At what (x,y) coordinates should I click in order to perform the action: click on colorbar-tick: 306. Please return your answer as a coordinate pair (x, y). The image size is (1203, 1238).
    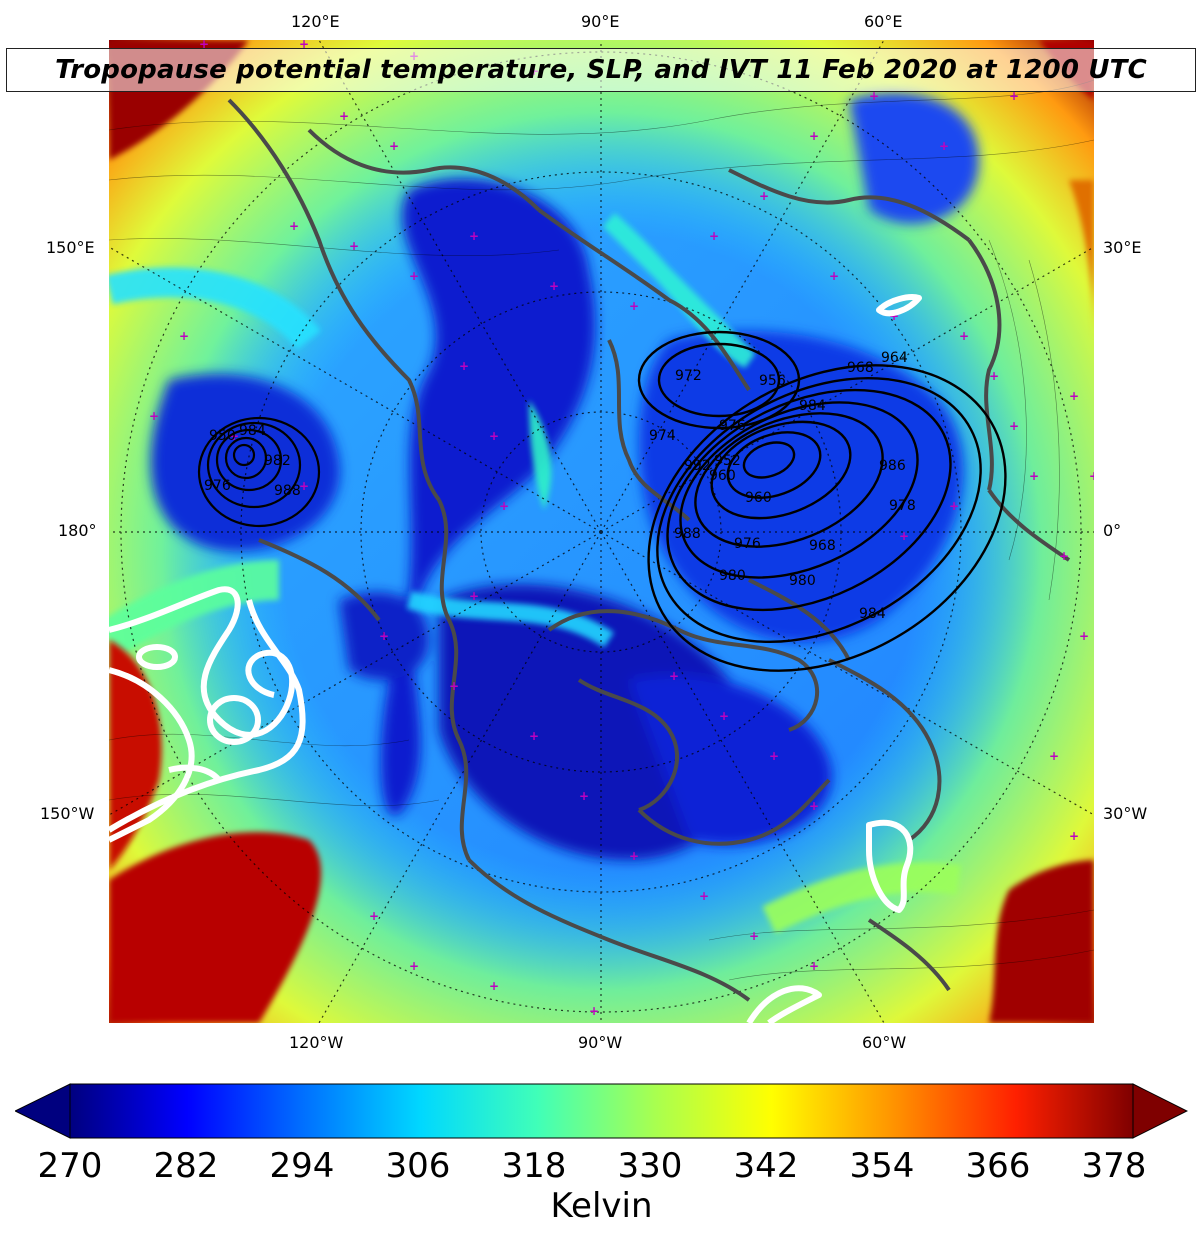
    Looking at the image, I should click on (418, 1166).